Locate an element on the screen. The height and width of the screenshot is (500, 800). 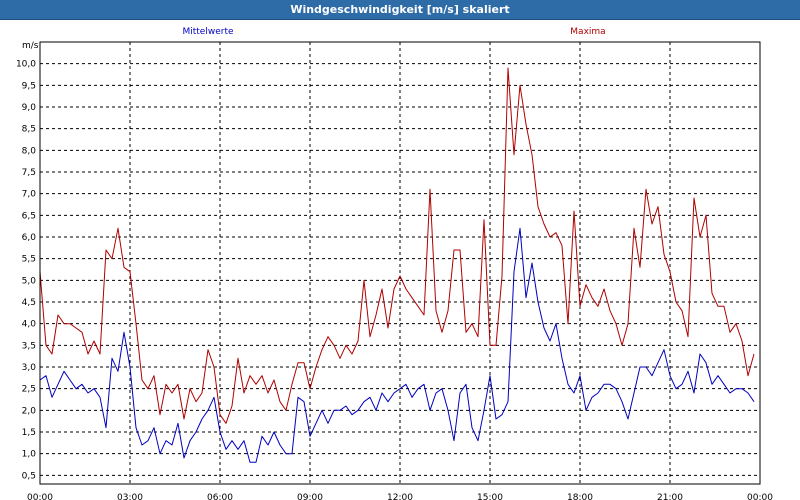
y-tick-label: 5,5 is located at coordinates (29, 260).